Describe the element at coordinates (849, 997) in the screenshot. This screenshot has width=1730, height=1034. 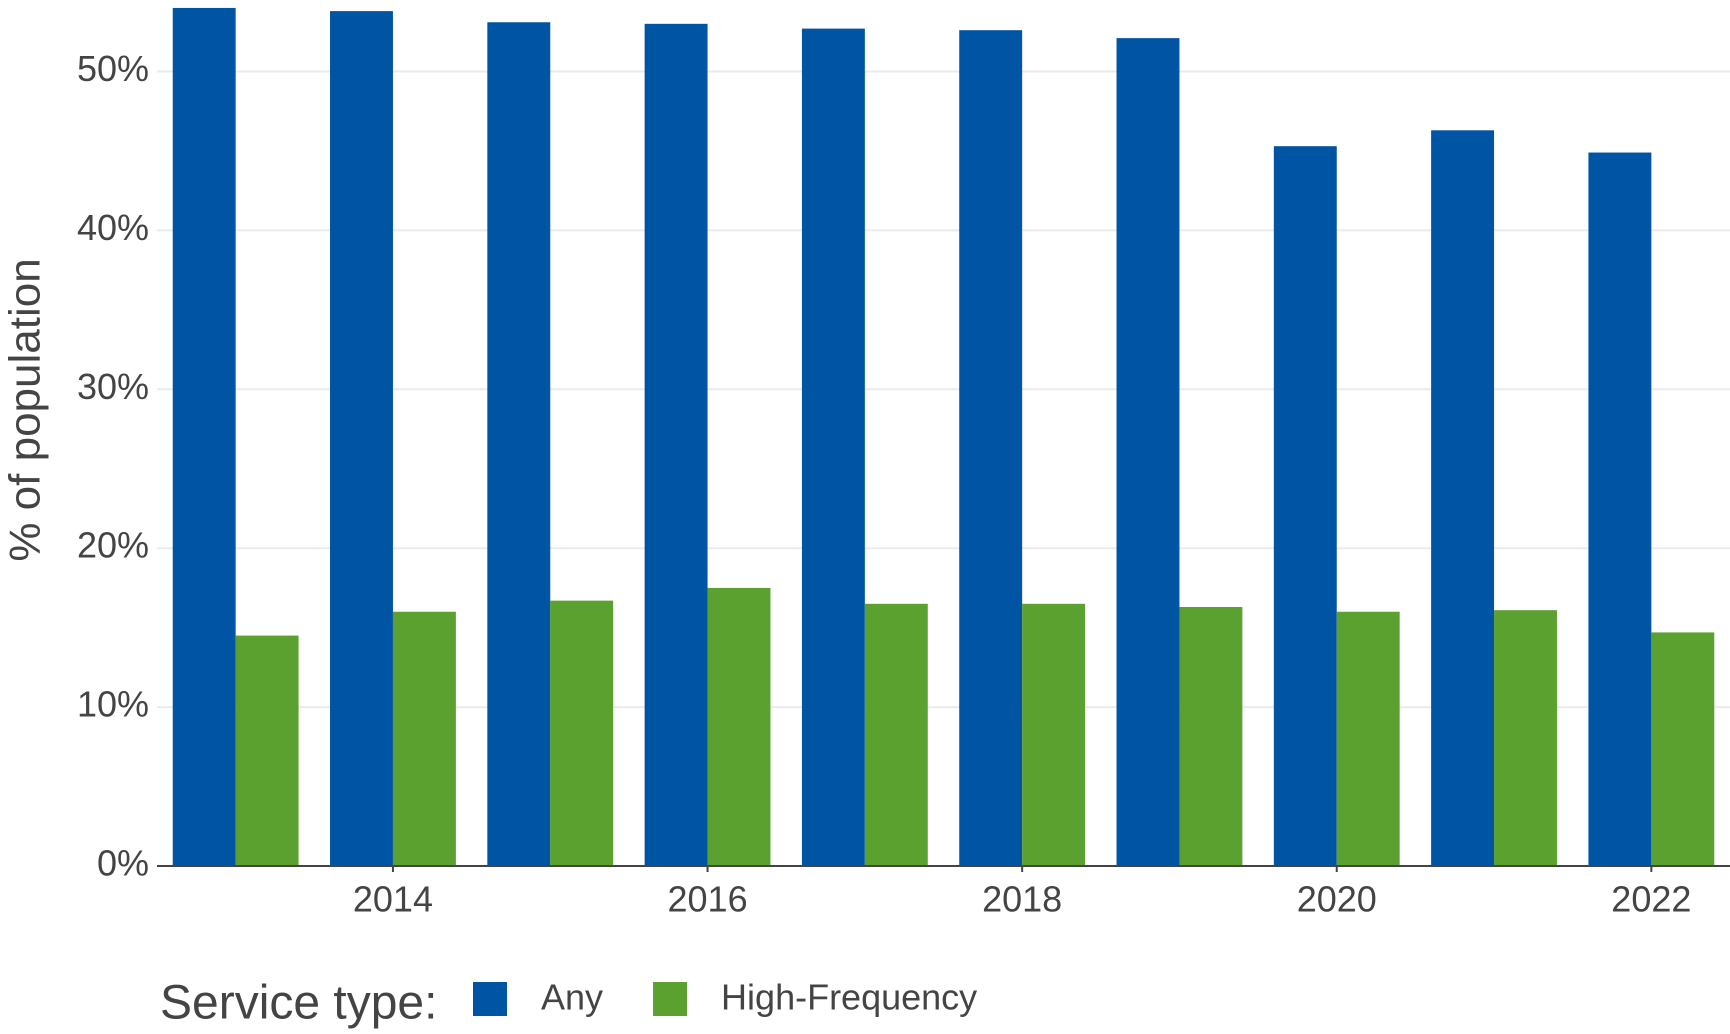
I see `legend-label: High-Frequency` at that location.